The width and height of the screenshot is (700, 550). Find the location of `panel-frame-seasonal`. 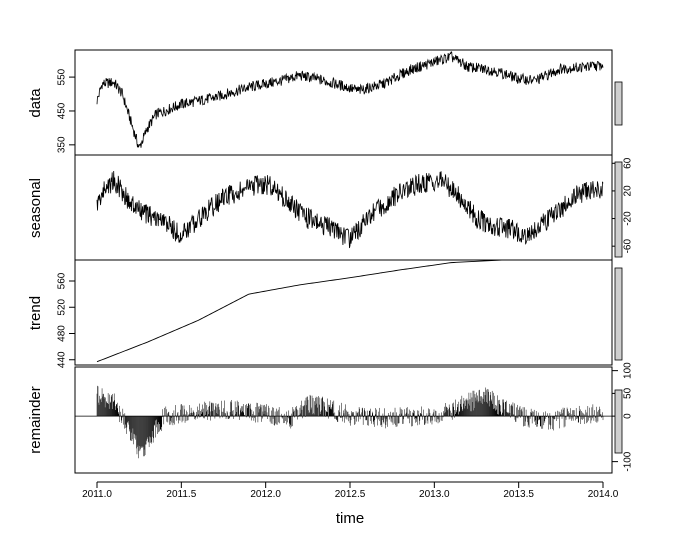

panel-frame-seasonal is located at coordinates (343, 207).